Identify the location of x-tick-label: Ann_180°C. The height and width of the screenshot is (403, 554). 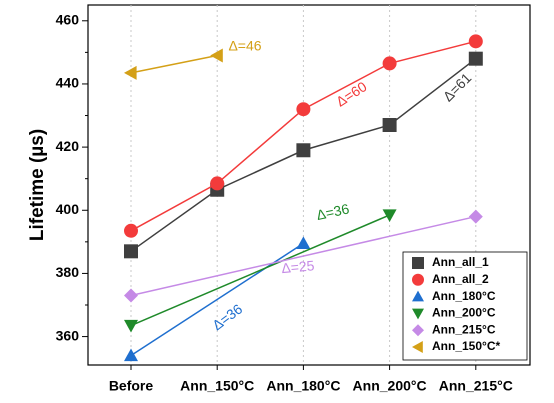
(303, 386).